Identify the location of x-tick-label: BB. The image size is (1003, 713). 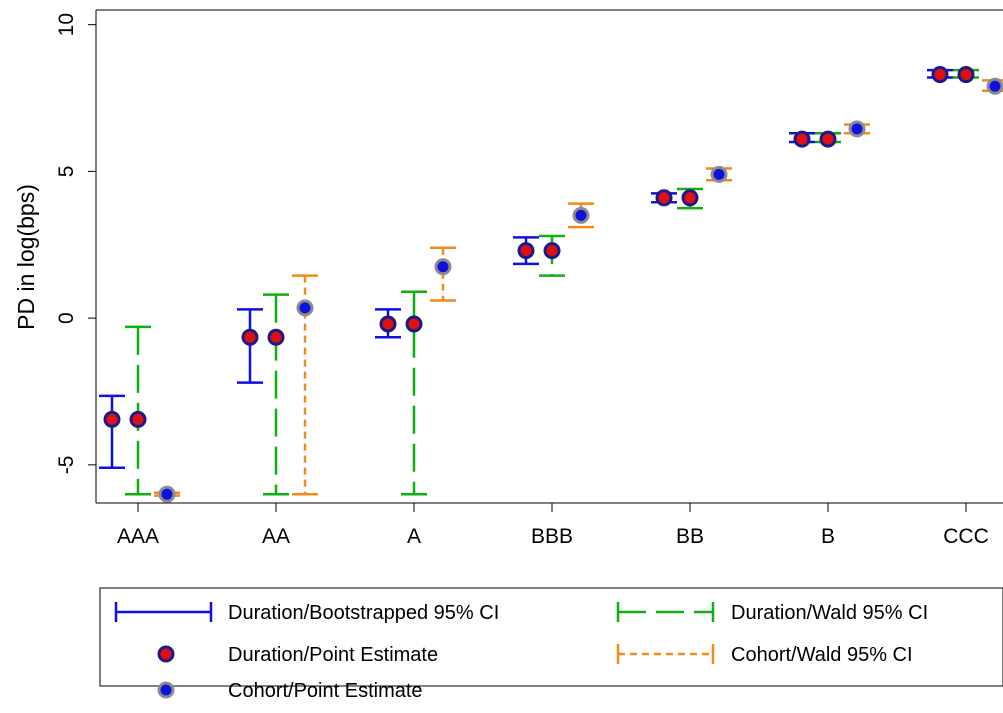
(690, 536).